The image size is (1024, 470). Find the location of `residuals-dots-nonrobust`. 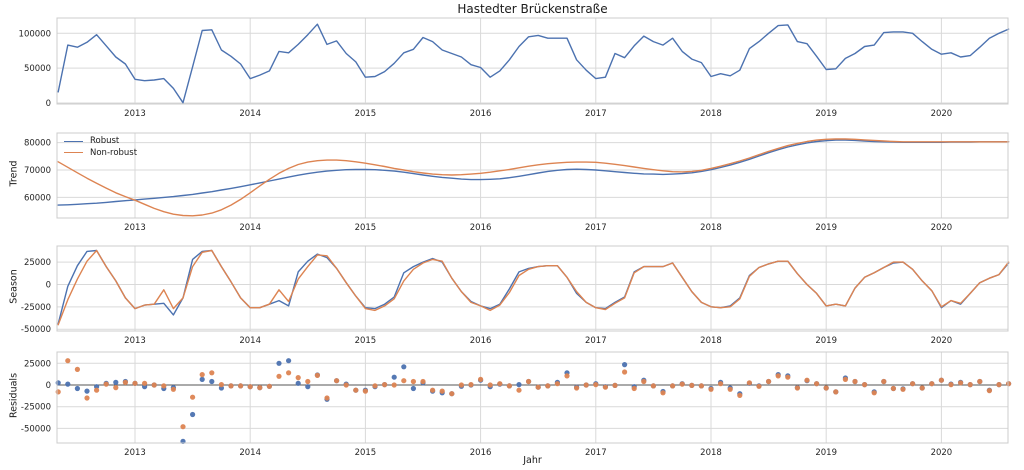

residuals-dots-nonrobust is located at coordinates (533, 394).